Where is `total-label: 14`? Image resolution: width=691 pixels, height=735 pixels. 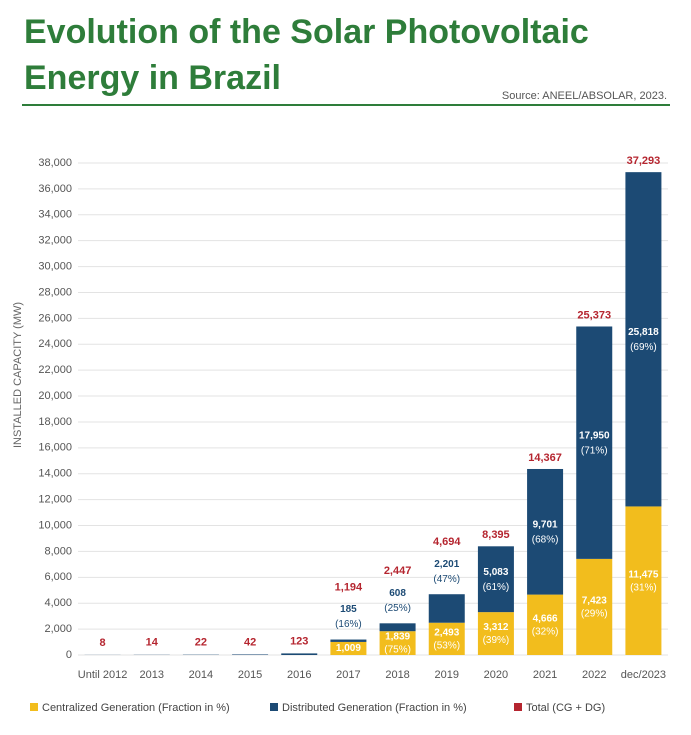
total-label: 14 is located at coordinates (152, 643).